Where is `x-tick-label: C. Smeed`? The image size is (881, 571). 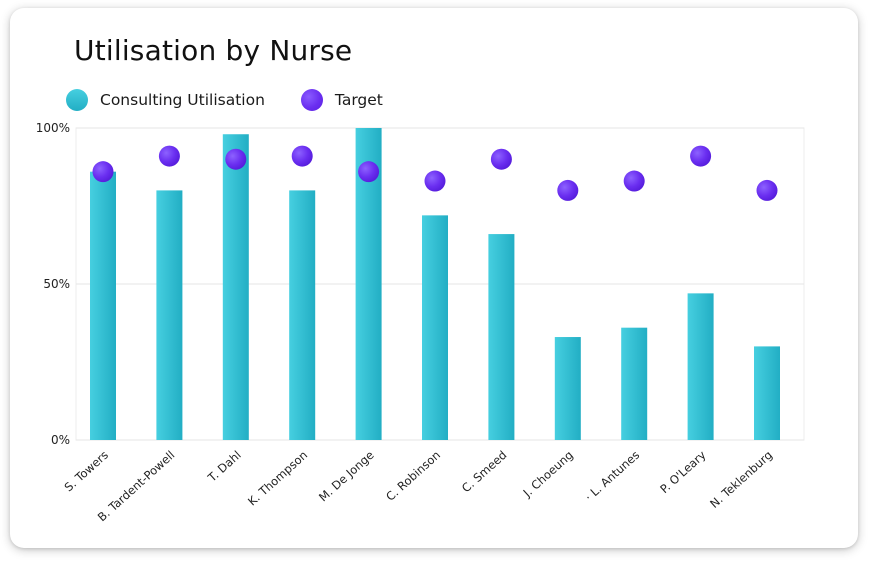 x-tick-label: C. Smeed is located at coordinates (484, 471).